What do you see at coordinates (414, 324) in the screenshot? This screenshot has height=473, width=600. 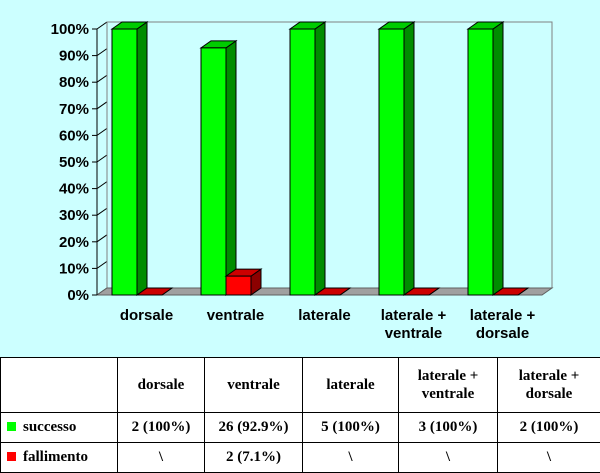 I see `x-category-label: laterale +ventrale` at bounding box center [414, 324].